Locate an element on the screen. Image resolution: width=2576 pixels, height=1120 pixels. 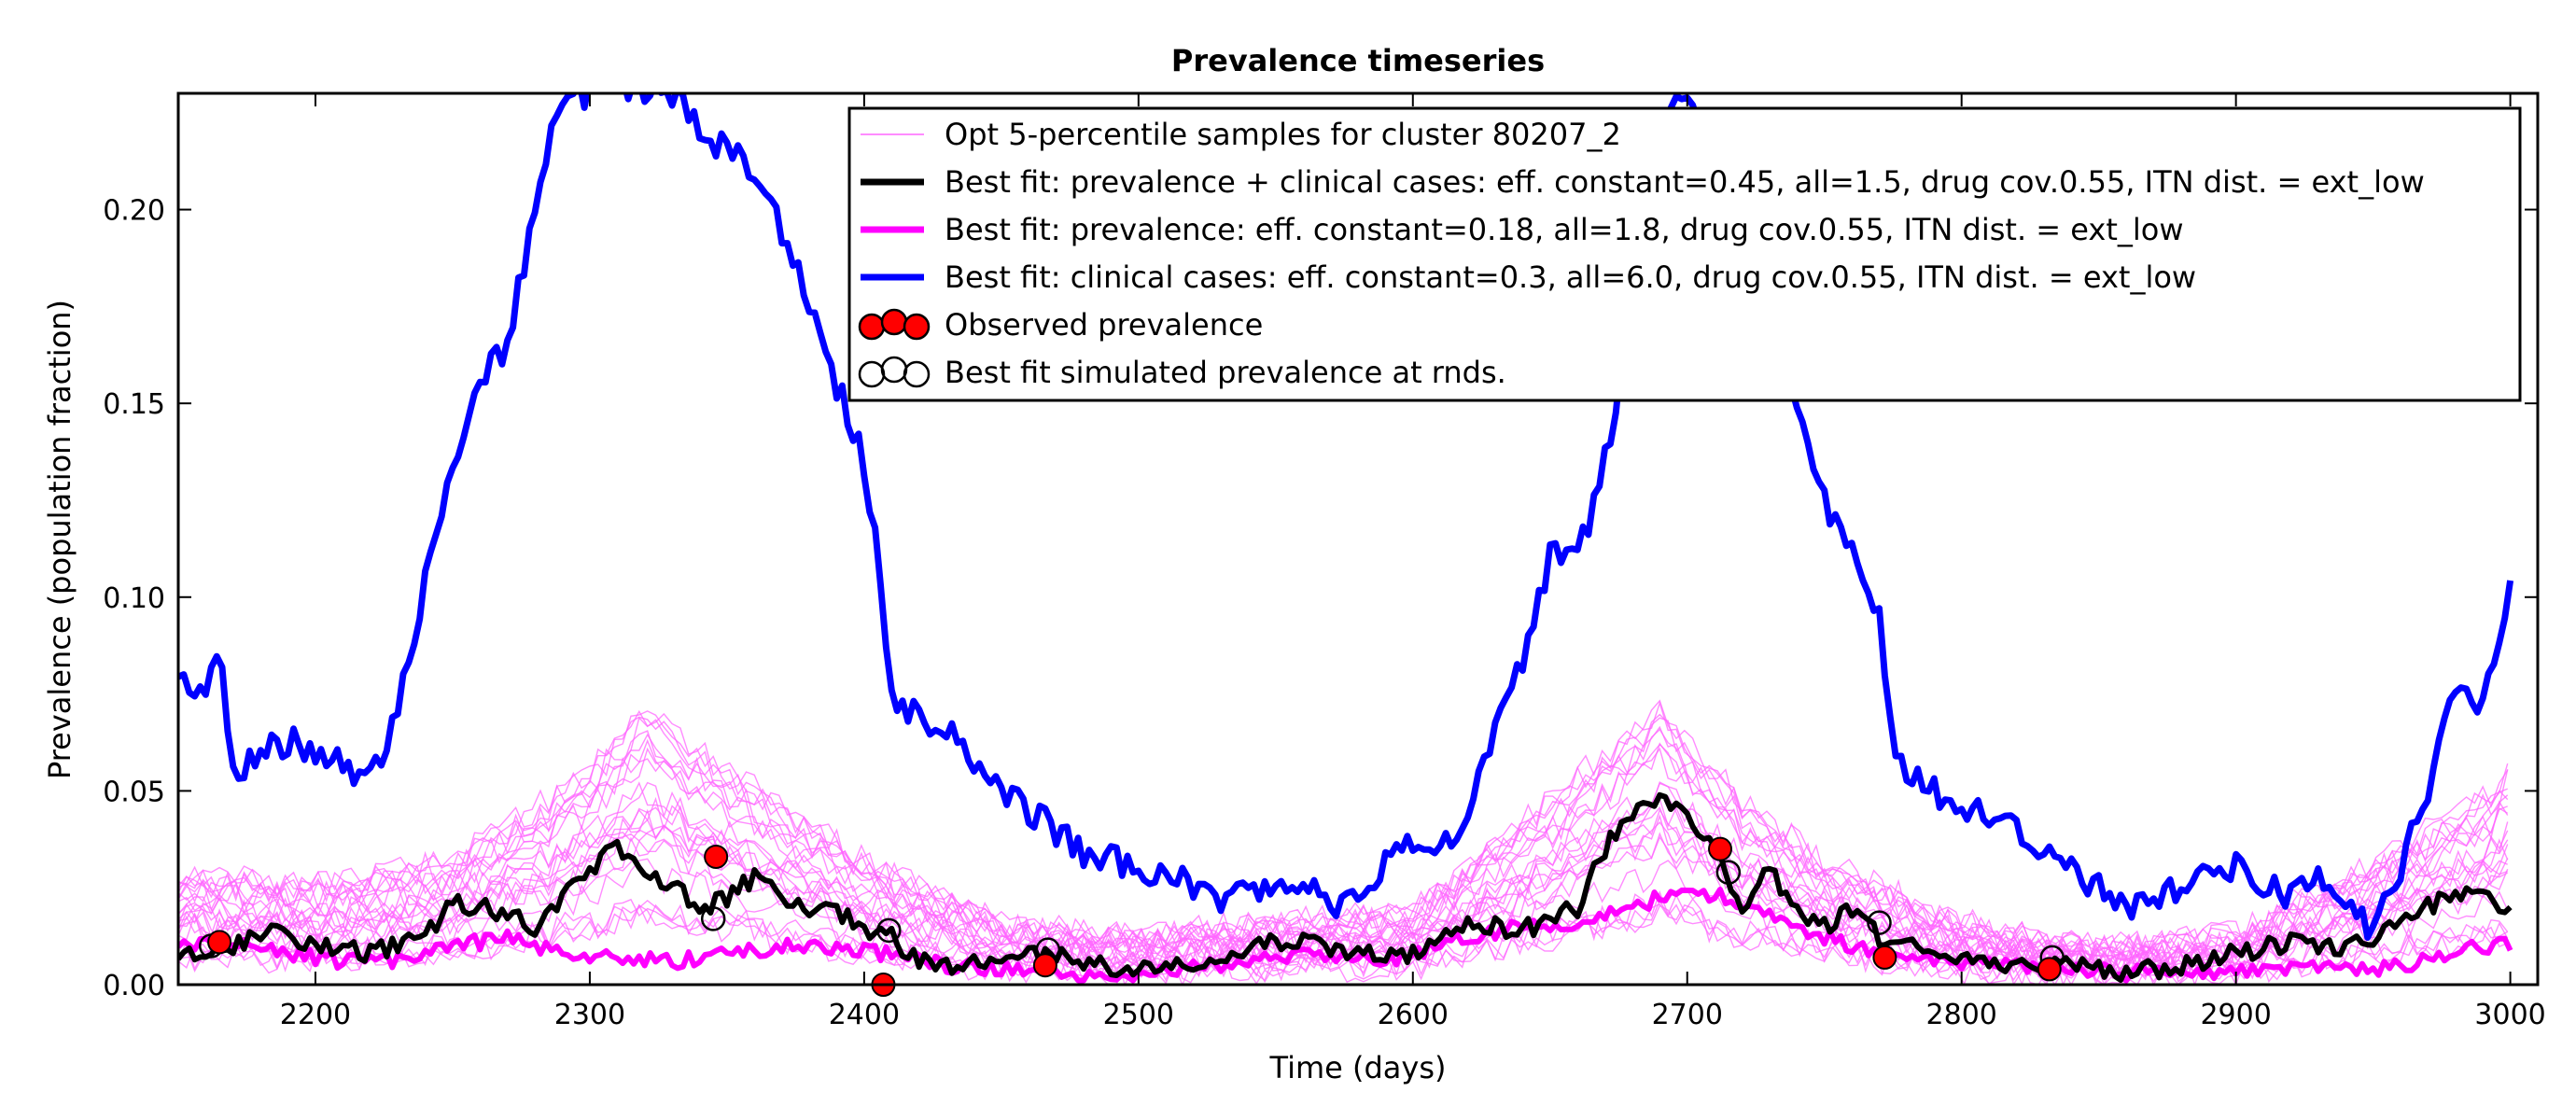
markers-group is located at coordinates (1132, 916).